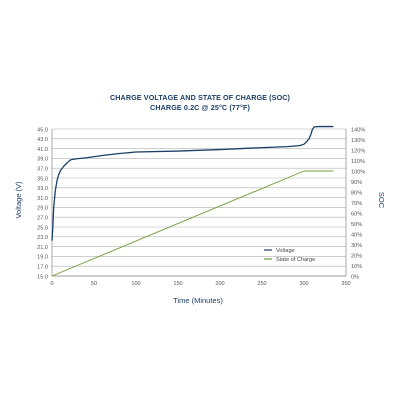  I want to click on y-left-tick-label: 29.0, so click(42, 209).